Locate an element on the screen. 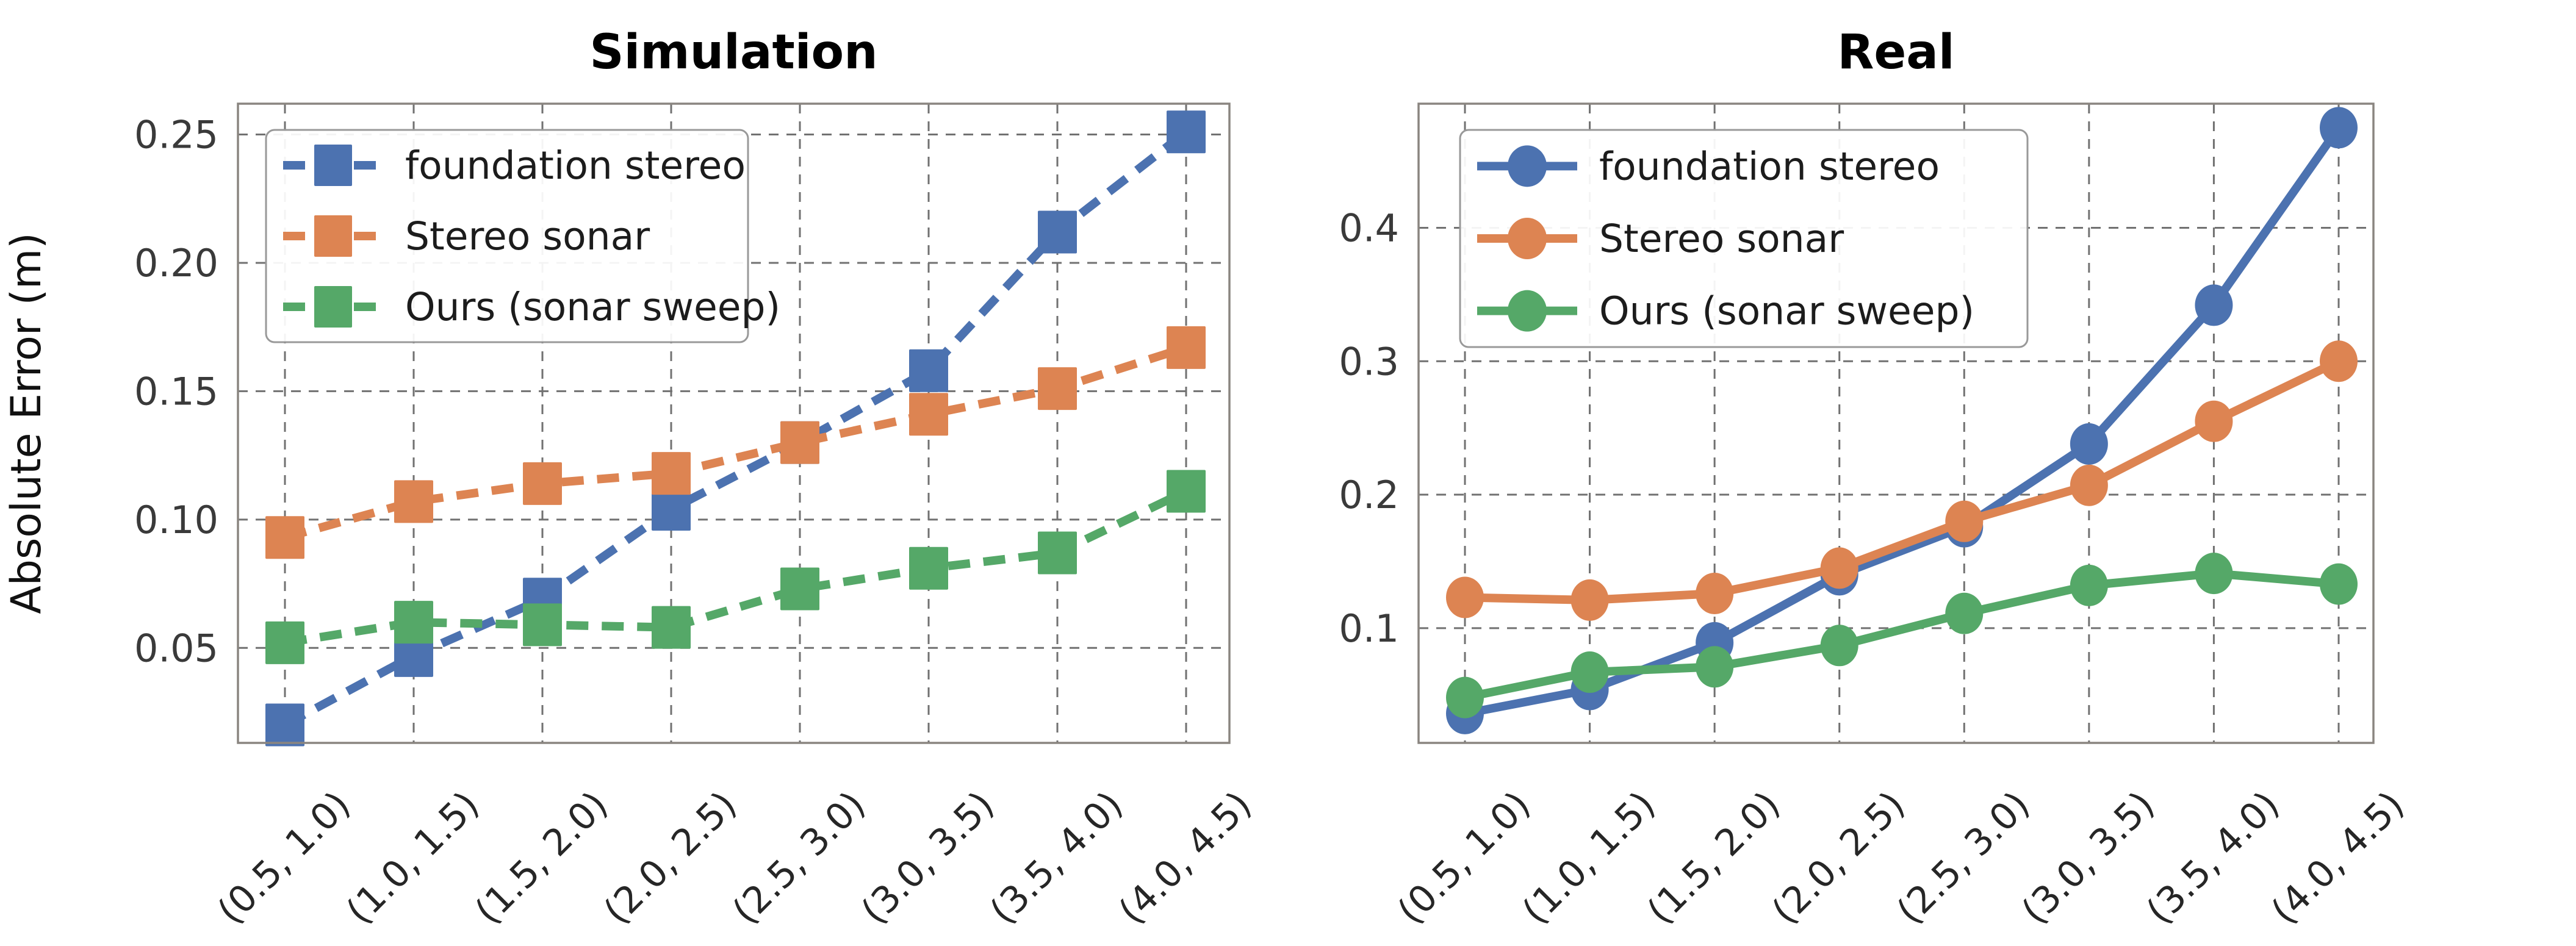 Image resolution: width=2576 pixels, height=946 pixels. y-tick-label: 0.10 is located at coordinates (176, 520).